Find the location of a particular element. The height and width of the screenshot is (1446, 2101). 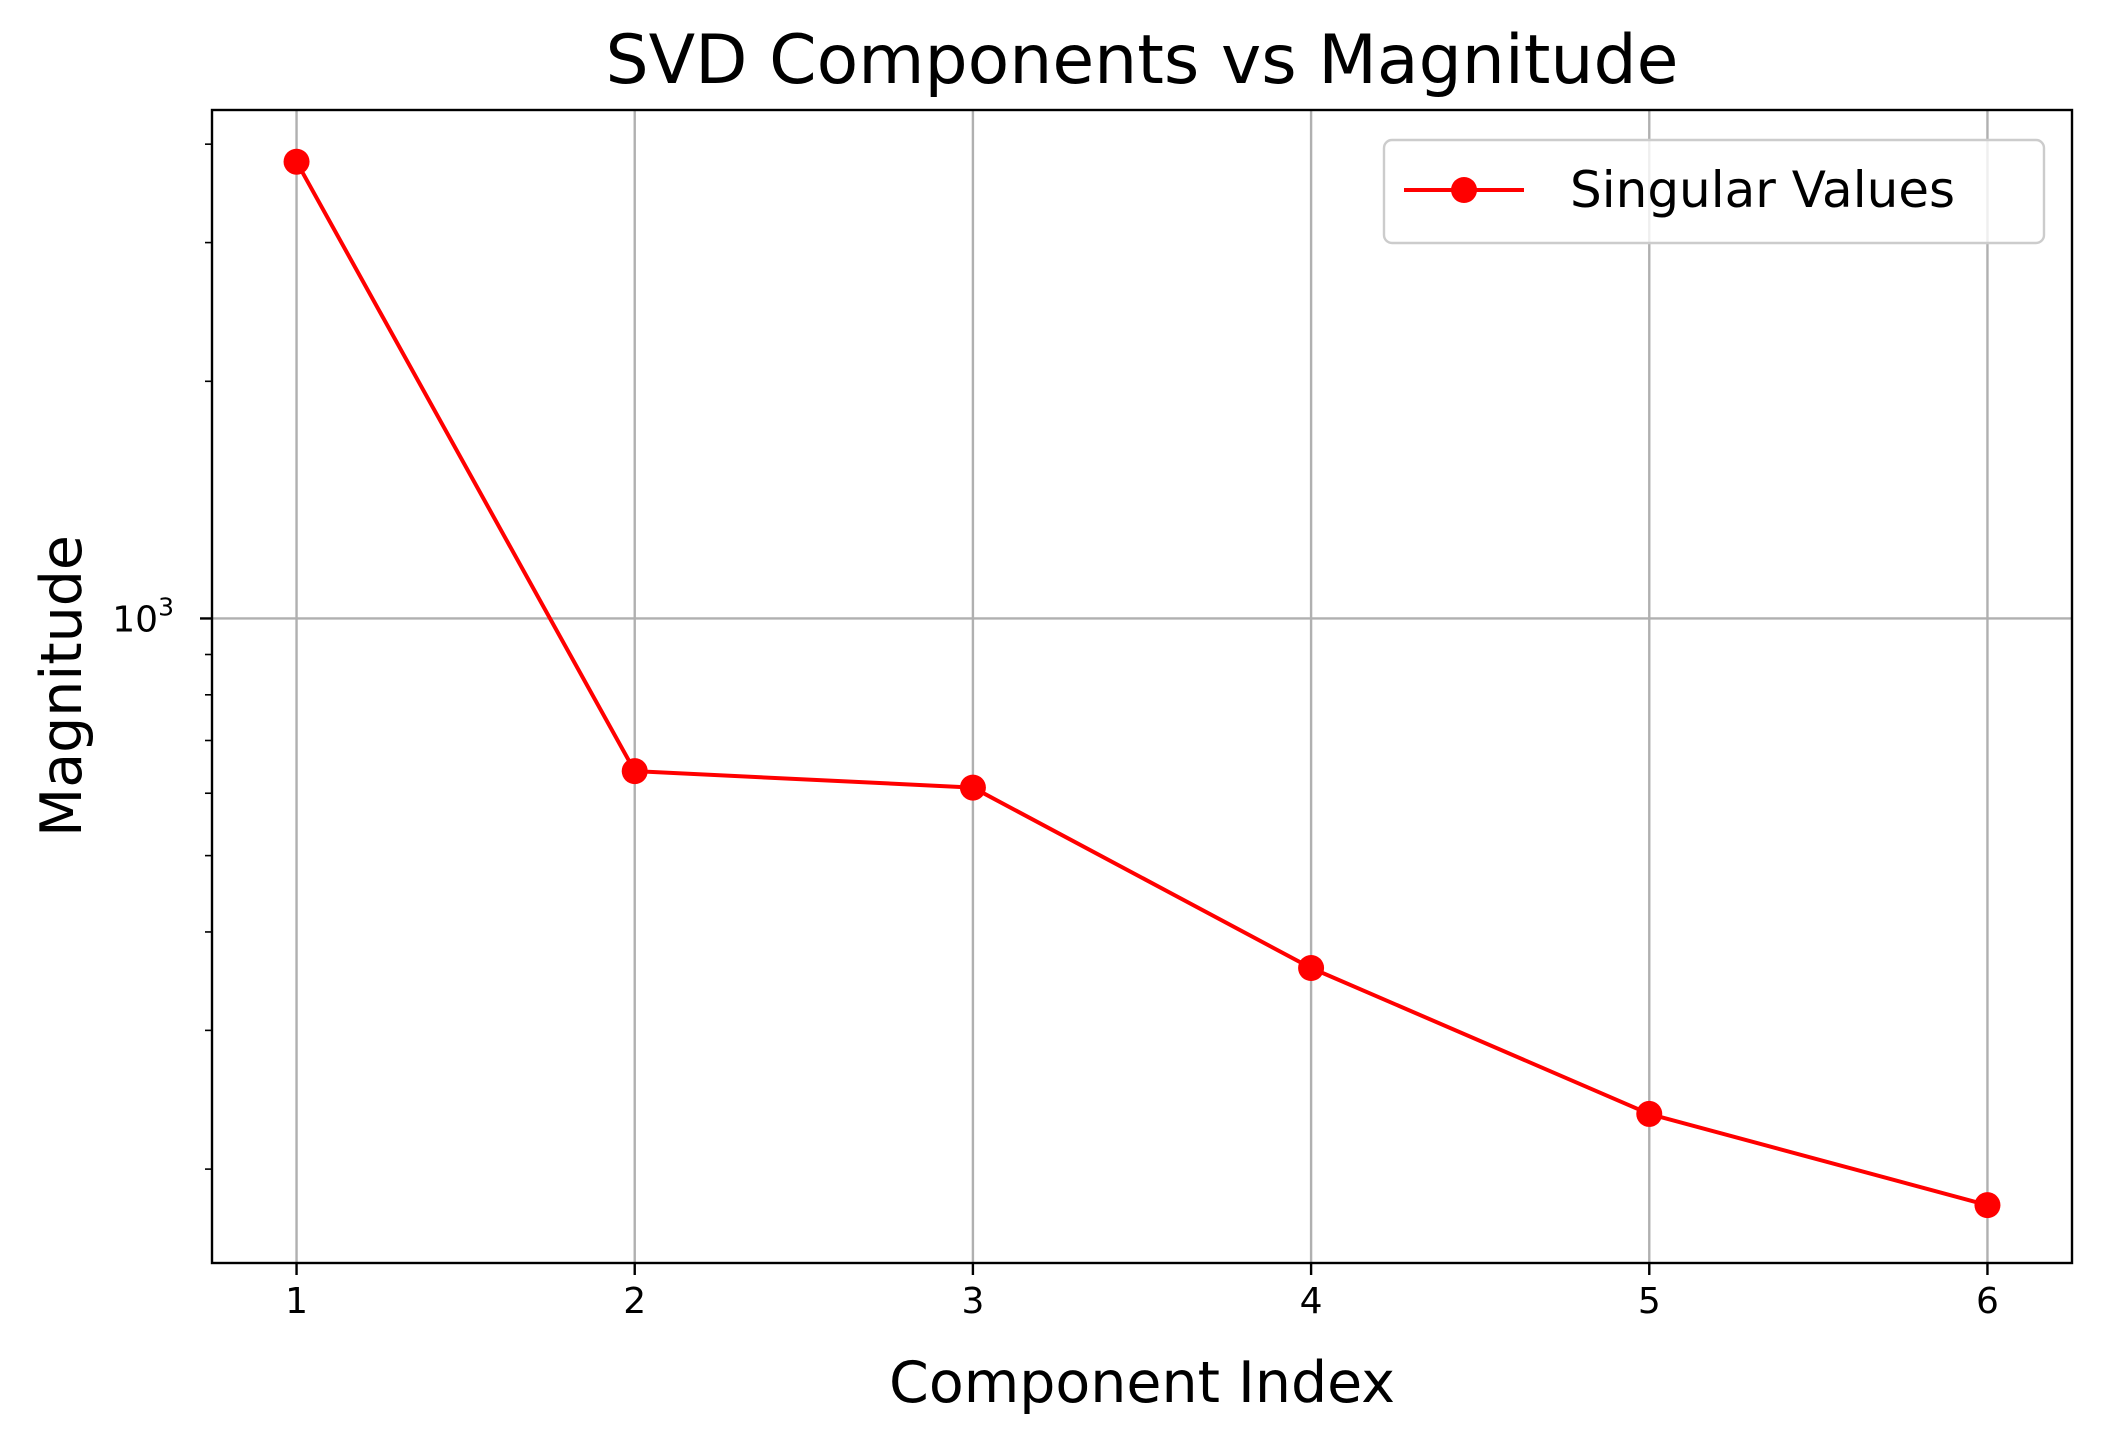

legend: Singular Values is located at coordinates (1714, 191).